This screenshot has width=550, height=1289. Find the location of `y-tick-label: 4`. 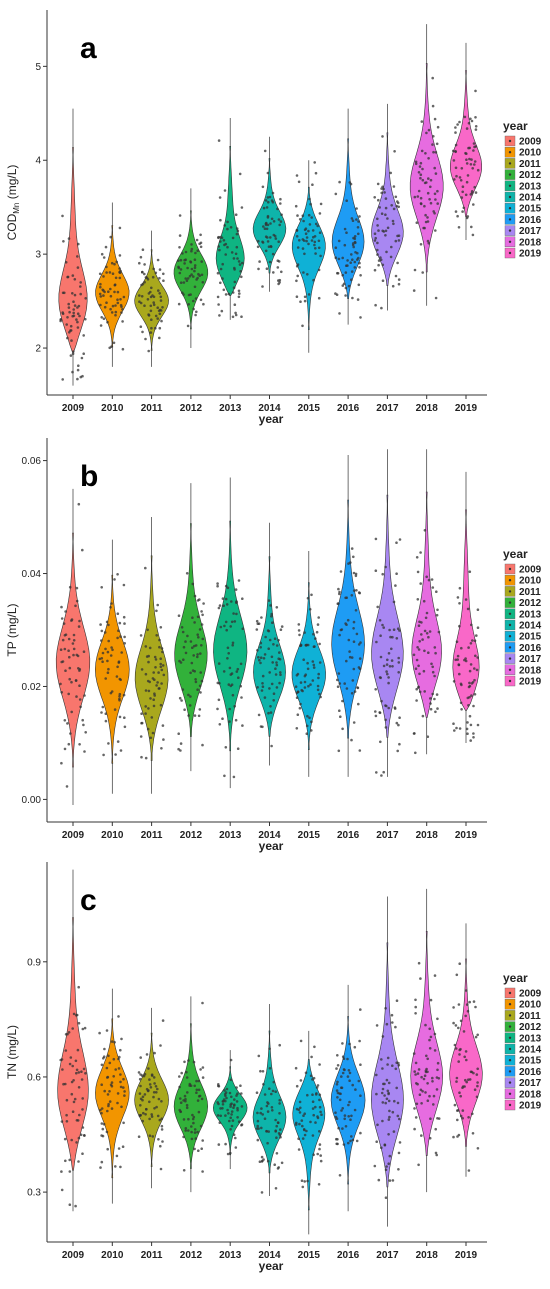

y-tick-label: 4 is located at coordinates (38, 161).